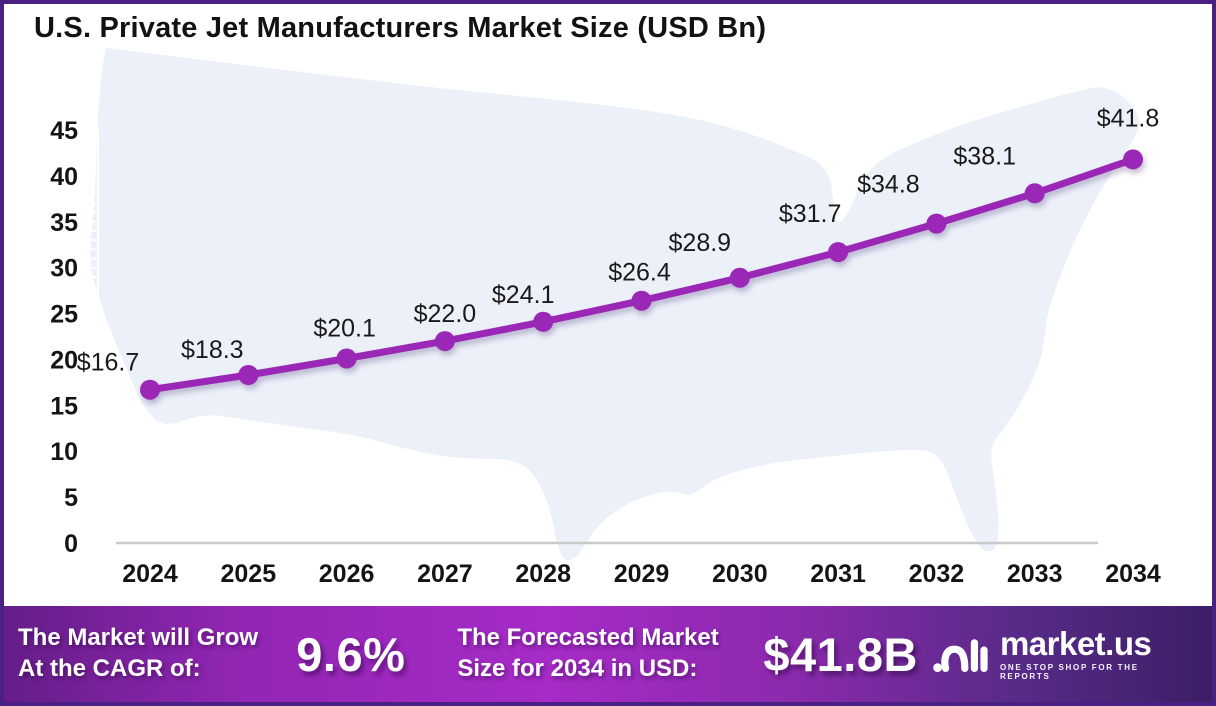 This screenshot has width=1216, height=706. What do you see at coordinates (64, 315) in the screenshot?
I see `y-axis-label: 25` at bounding box center [64, 315].